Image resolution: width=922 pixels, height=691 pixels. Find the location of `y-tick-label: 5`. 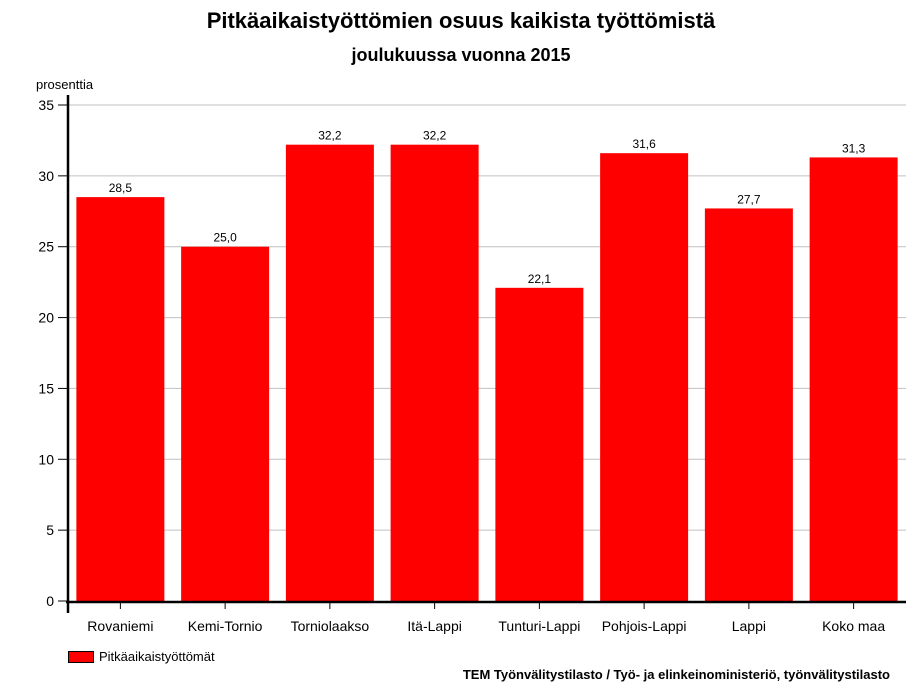

y-tick-label: 5 is located at coordinates (50, 530).